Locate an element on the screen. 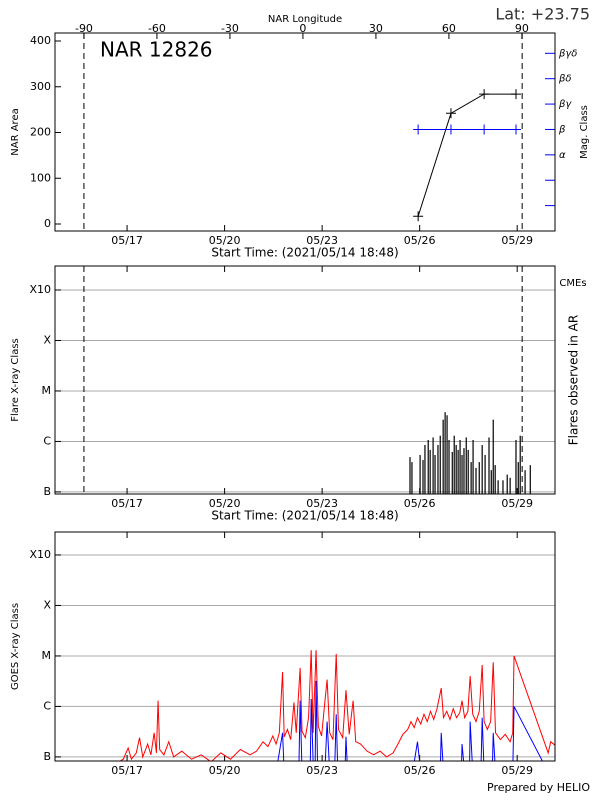 Image resolution: width=600 pixels, height=800 pixels. x2-tick-label: 60 is located at coordinates (449, 28).